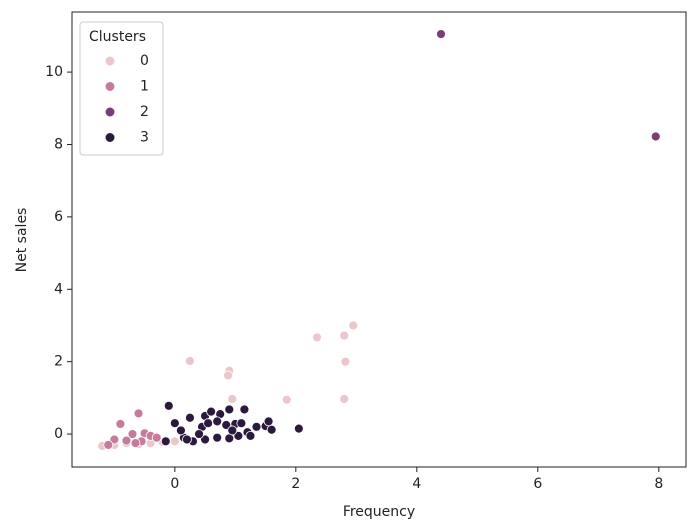  Describe the element at coordinates (58, 144) in the screenshot. I see `y-tick-label: 8` at that location.